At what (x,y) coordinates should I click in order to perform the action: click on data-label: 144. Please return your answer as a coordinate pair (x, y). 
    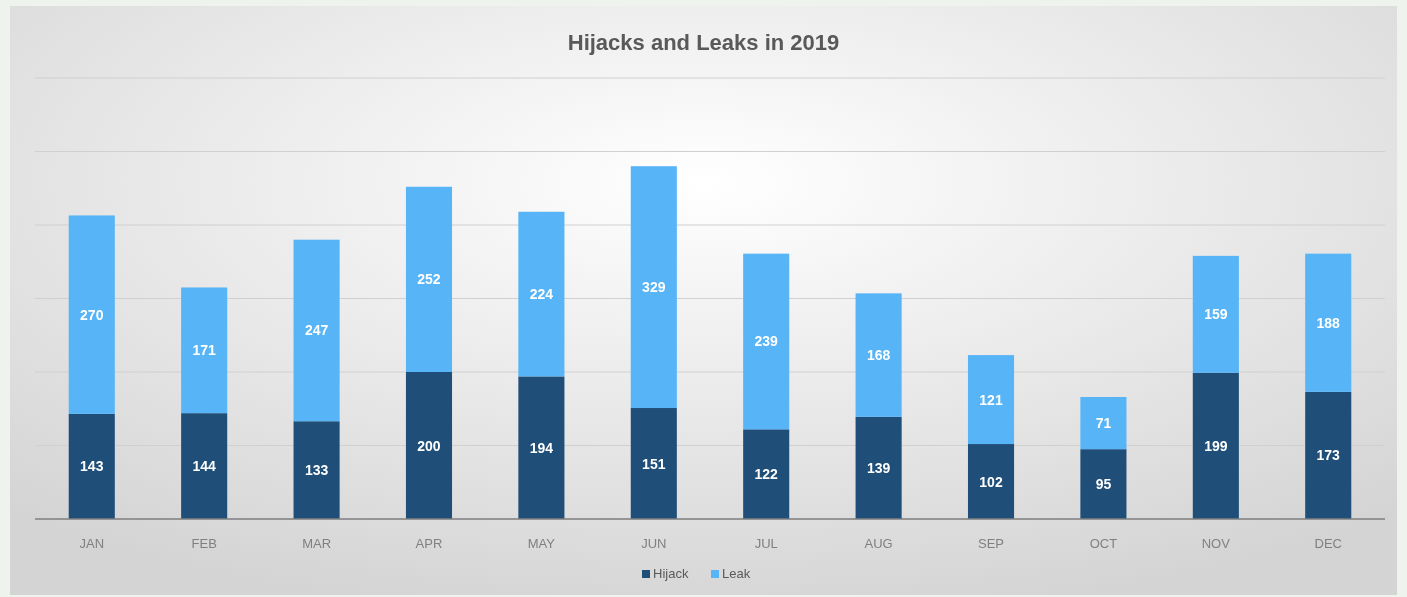
    Looking at the image, I should click on (204, 466).